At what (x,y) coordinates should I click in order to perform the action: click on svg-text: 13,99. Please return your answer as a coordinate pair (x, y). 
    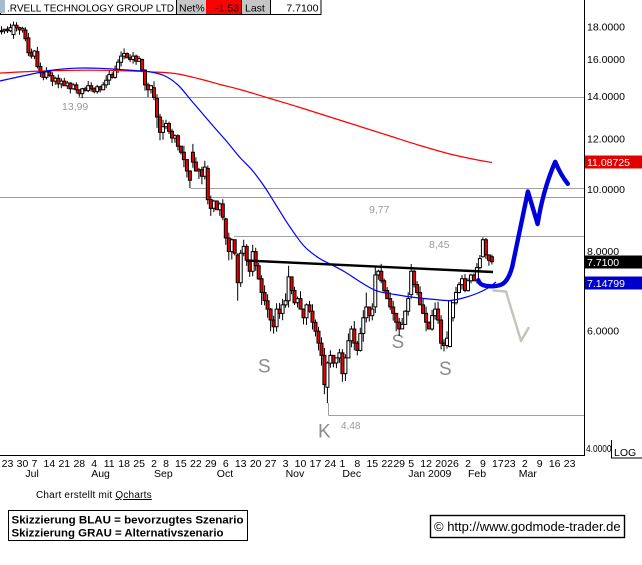
    Looking at the image, I should click on (75, 107).